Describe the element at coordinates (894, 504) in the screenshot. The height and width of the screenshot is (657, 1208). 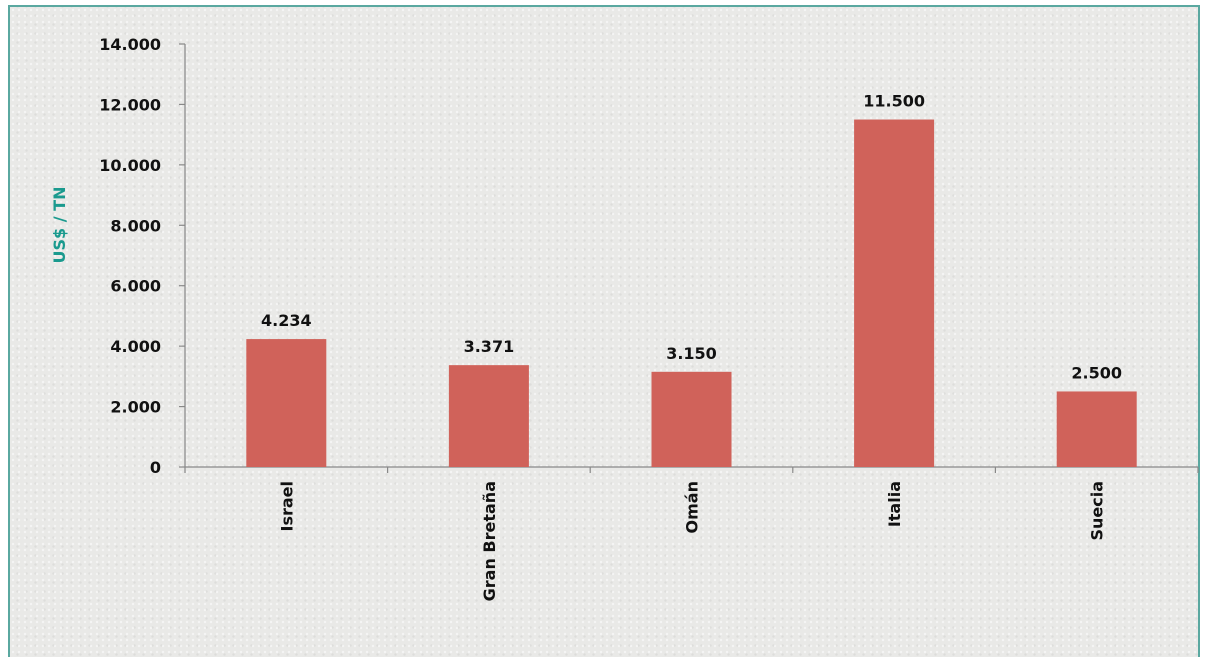
I see `x-category-label: Italia` at that location.